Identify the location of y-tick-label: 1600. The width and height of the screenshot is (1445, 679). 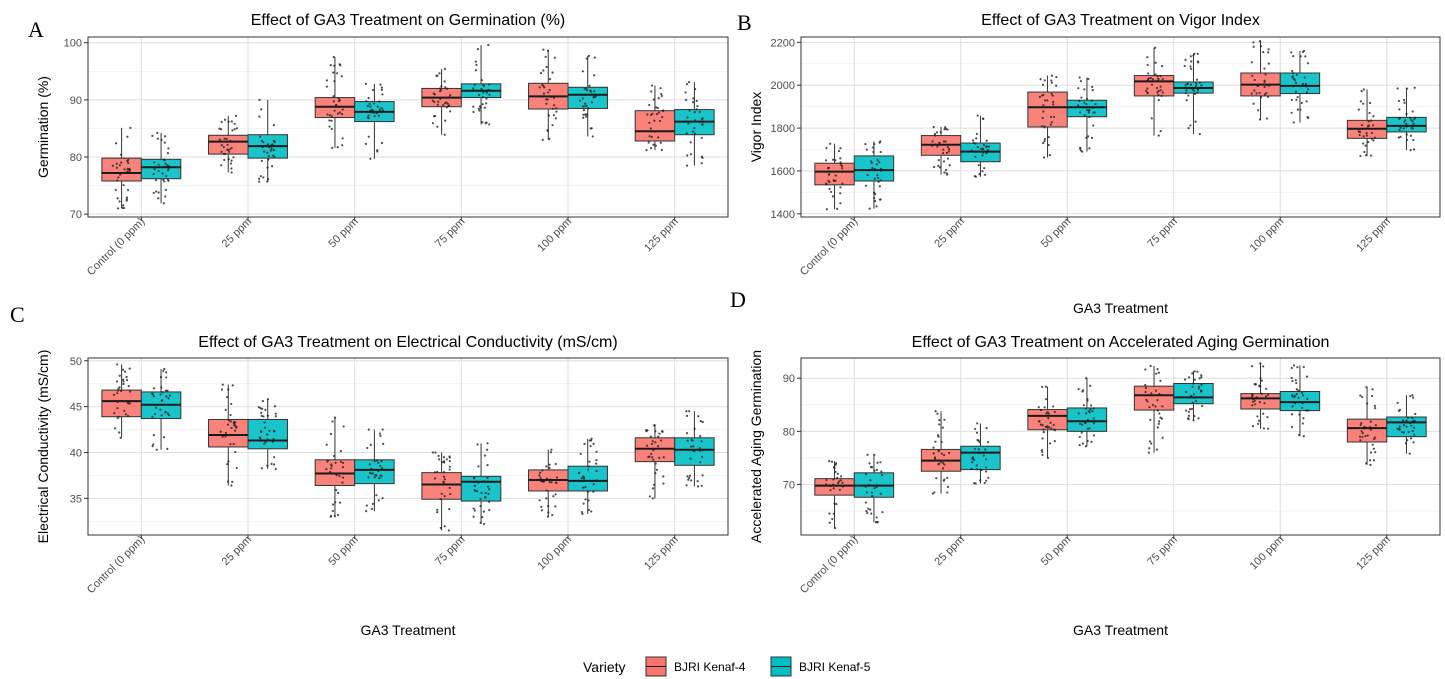
(783, 172).